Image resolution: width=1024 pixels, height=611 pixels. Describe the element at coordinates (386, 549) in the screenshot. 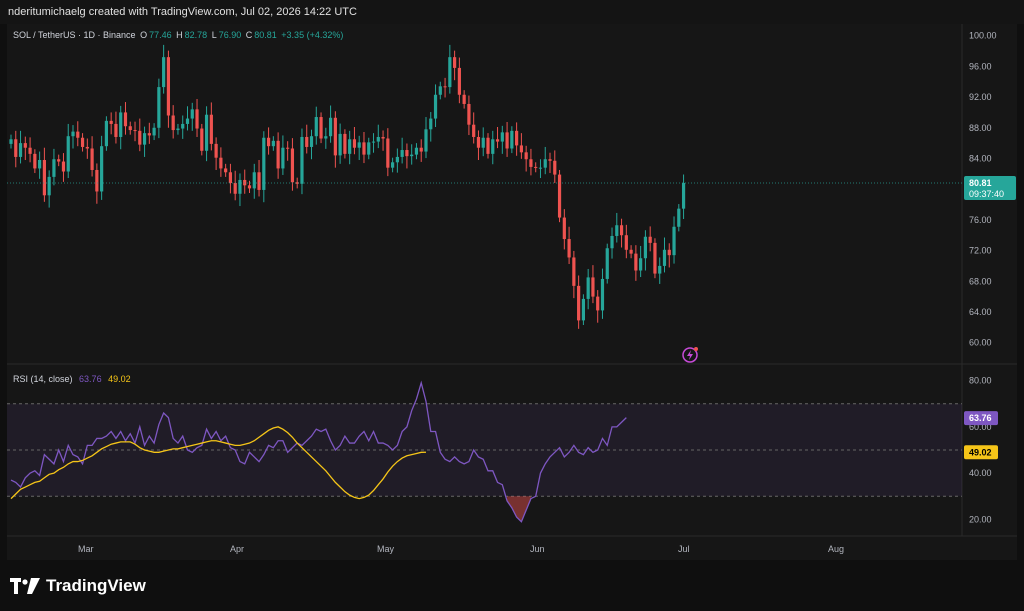

I see `time-tick-label: May` at that location.